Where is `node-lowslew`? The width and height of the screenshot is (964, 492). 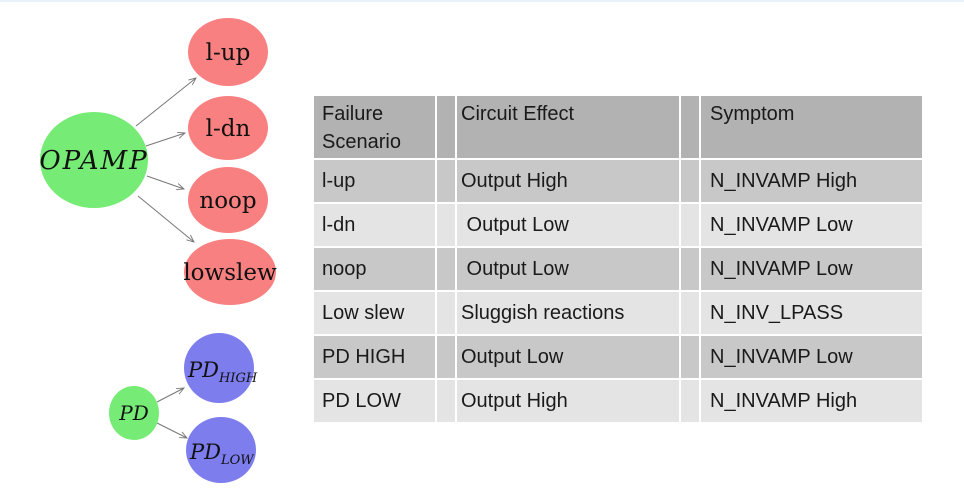 node-lowslew is located at coordinates (230, 272).